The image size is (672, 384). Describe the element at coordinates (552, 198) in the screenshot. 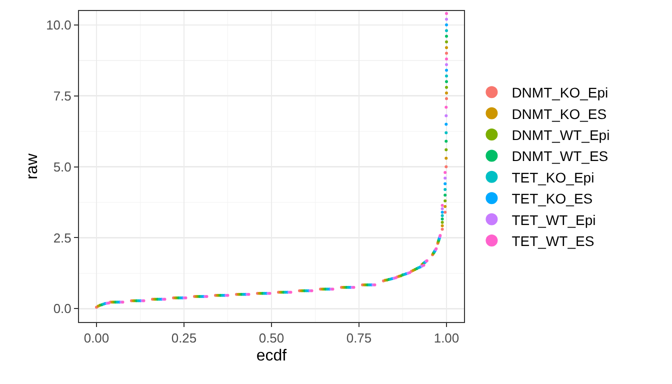

I see `legend-label: TET_KO_ES` at that location.